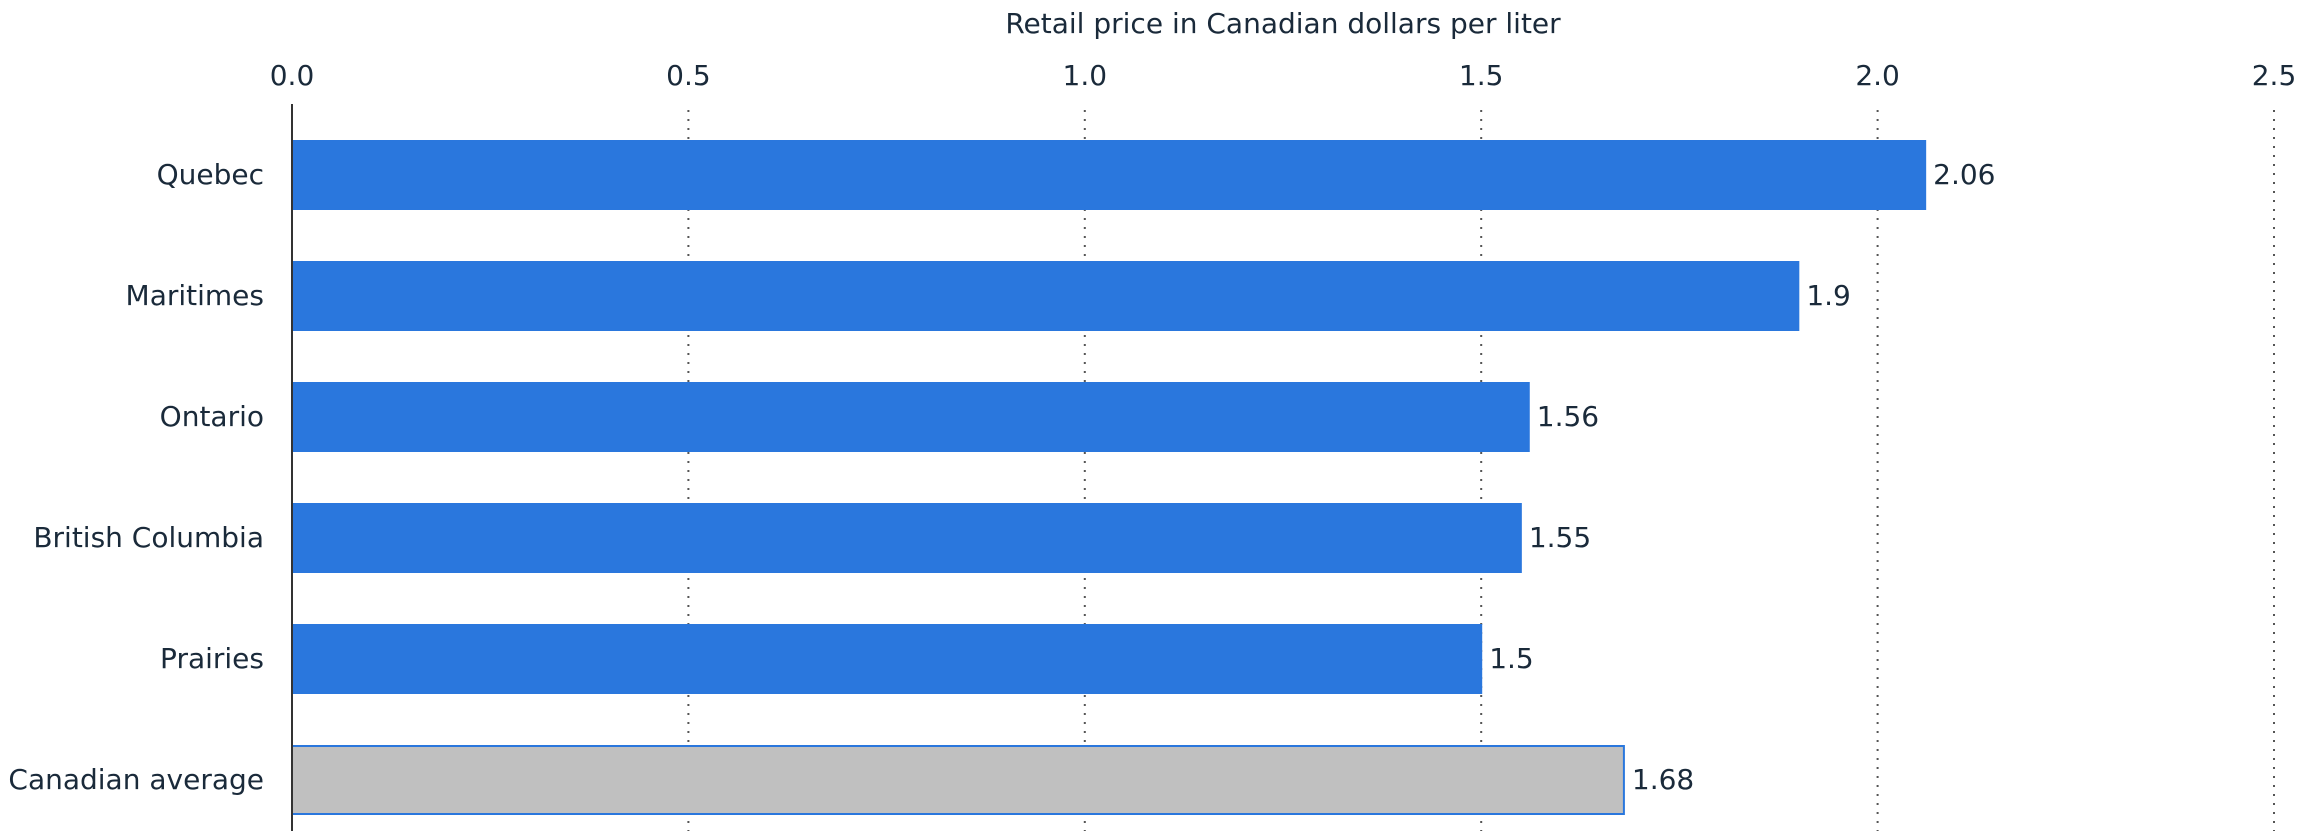 This screenshot has width=2311, height=831. Describe the element at coordinates (1481, 75) in the screenshot. I see `x-tick-label: 1.5` at that location.